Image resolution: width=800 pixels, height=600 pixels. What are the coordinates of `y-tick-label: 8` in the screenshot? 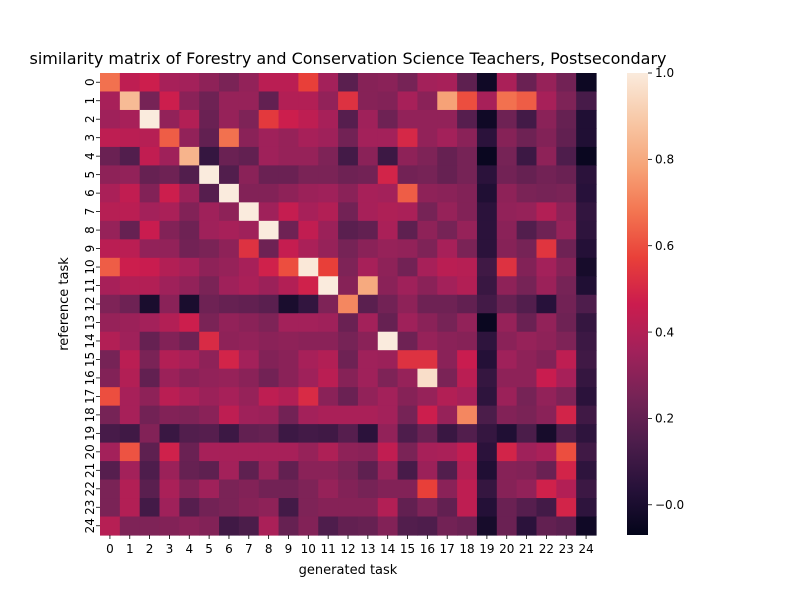 It's located at (90, 230).